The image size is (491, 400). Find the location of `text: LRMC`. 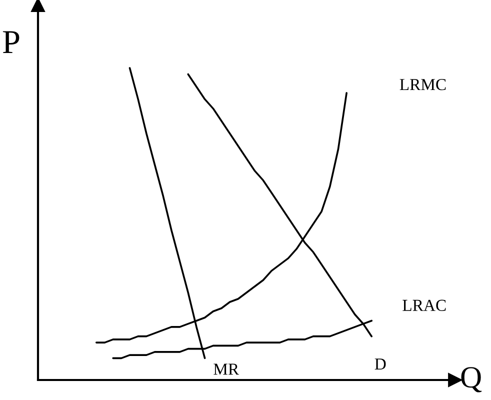

text: LRMC is located at coordinates (423, 84).